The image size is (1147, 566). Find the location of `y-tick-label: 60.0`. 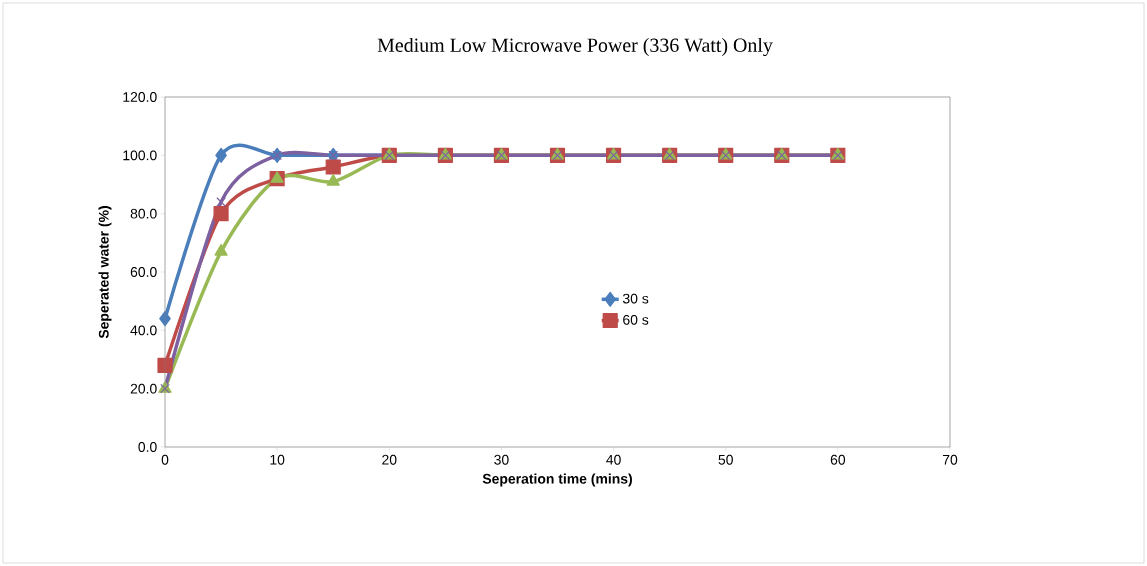

y-tick-label: 60.0 is located at coordinates (143, 272).